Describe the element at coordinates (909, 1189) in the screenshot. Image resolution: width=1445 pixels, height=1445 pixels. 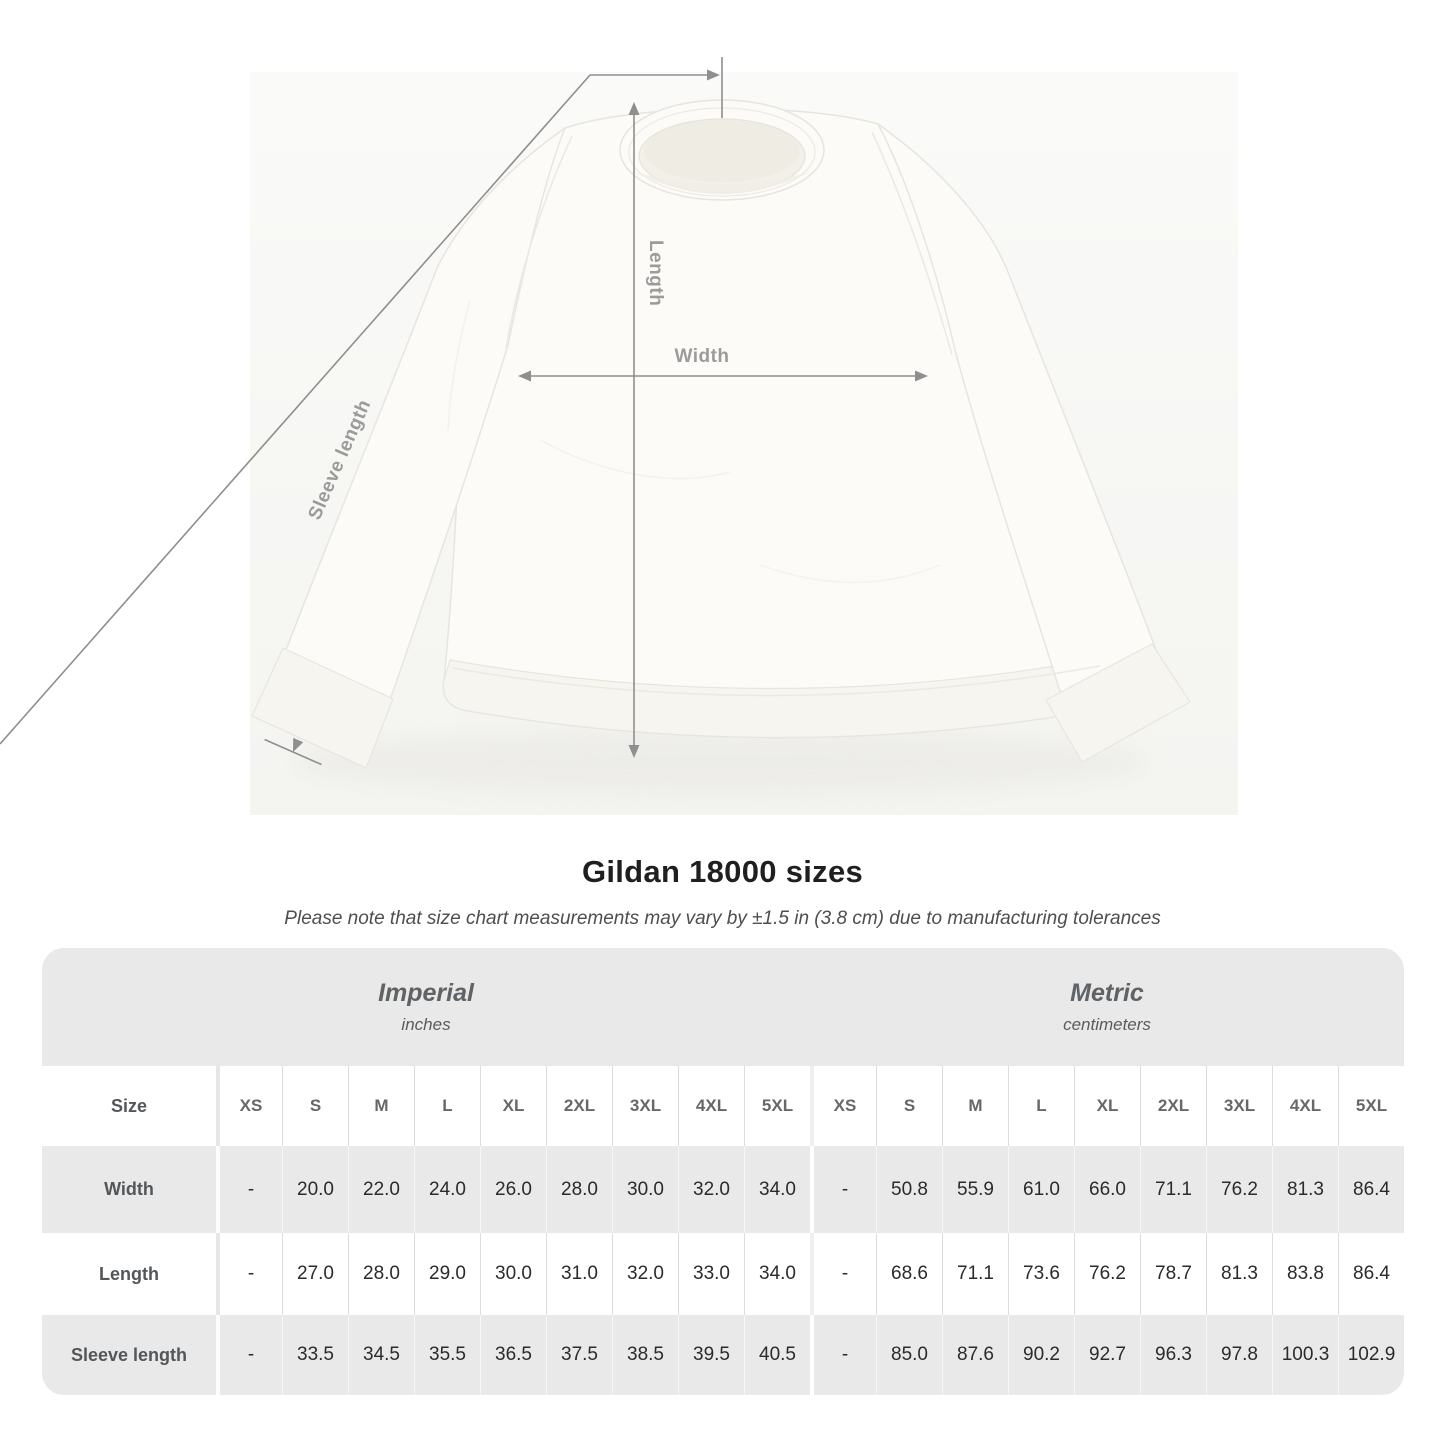
I see `value-cell: 50.8` at that location.